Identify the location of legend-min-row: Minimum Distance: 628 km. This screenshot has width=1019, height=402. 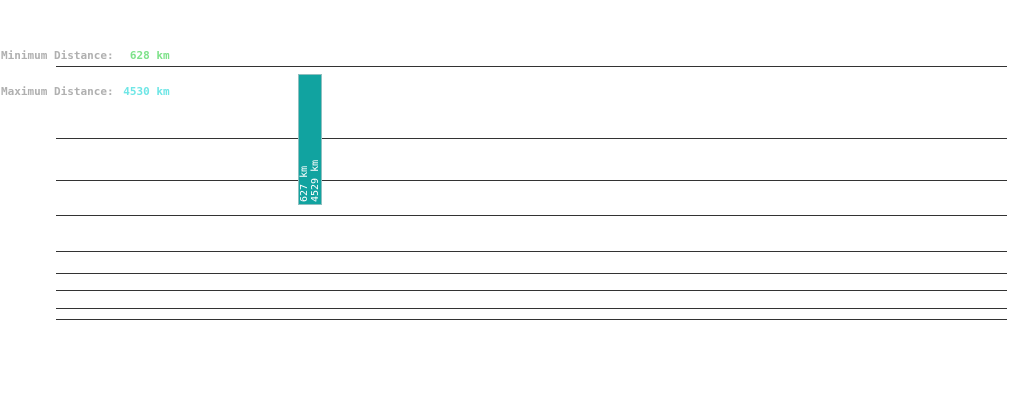
(85, 56).